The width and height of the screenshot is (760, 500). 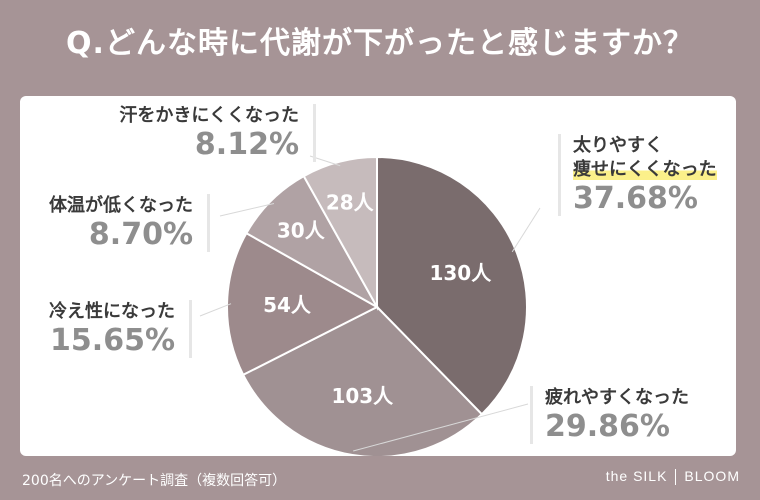 I want to click on brand-logo: the SILK BLOOM, so click(x=672, y=477).